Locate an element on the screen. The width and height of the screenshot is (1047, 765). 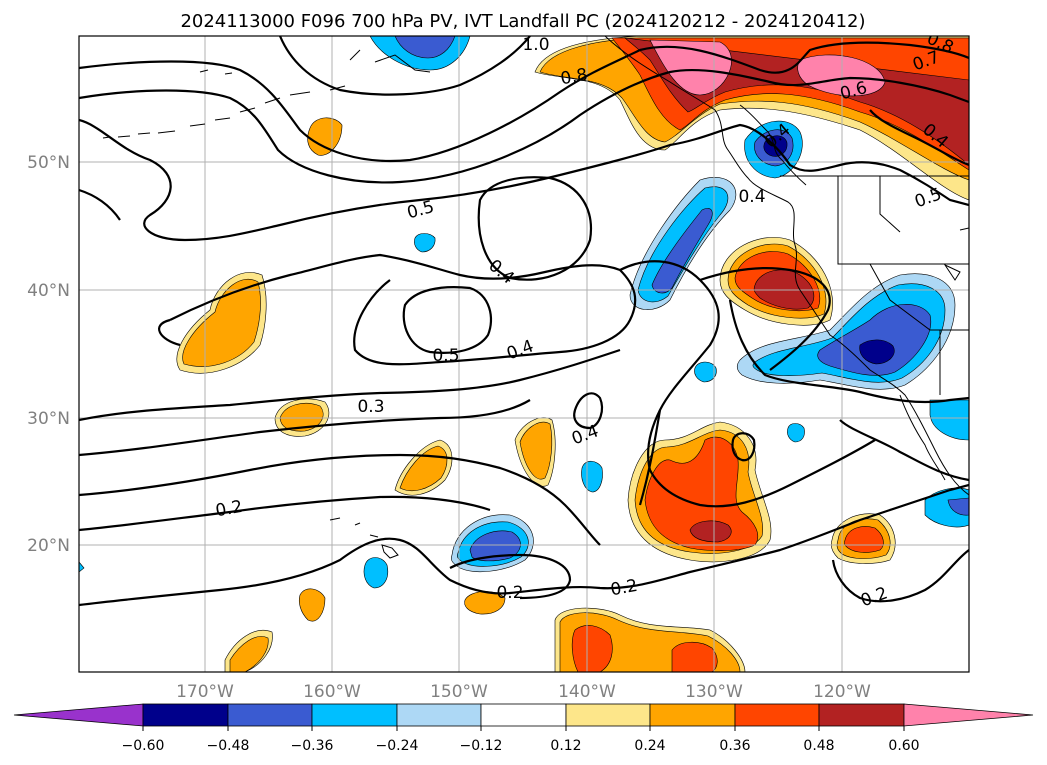
lat-tick-label: 40°N is located at coordinates (48, 291).